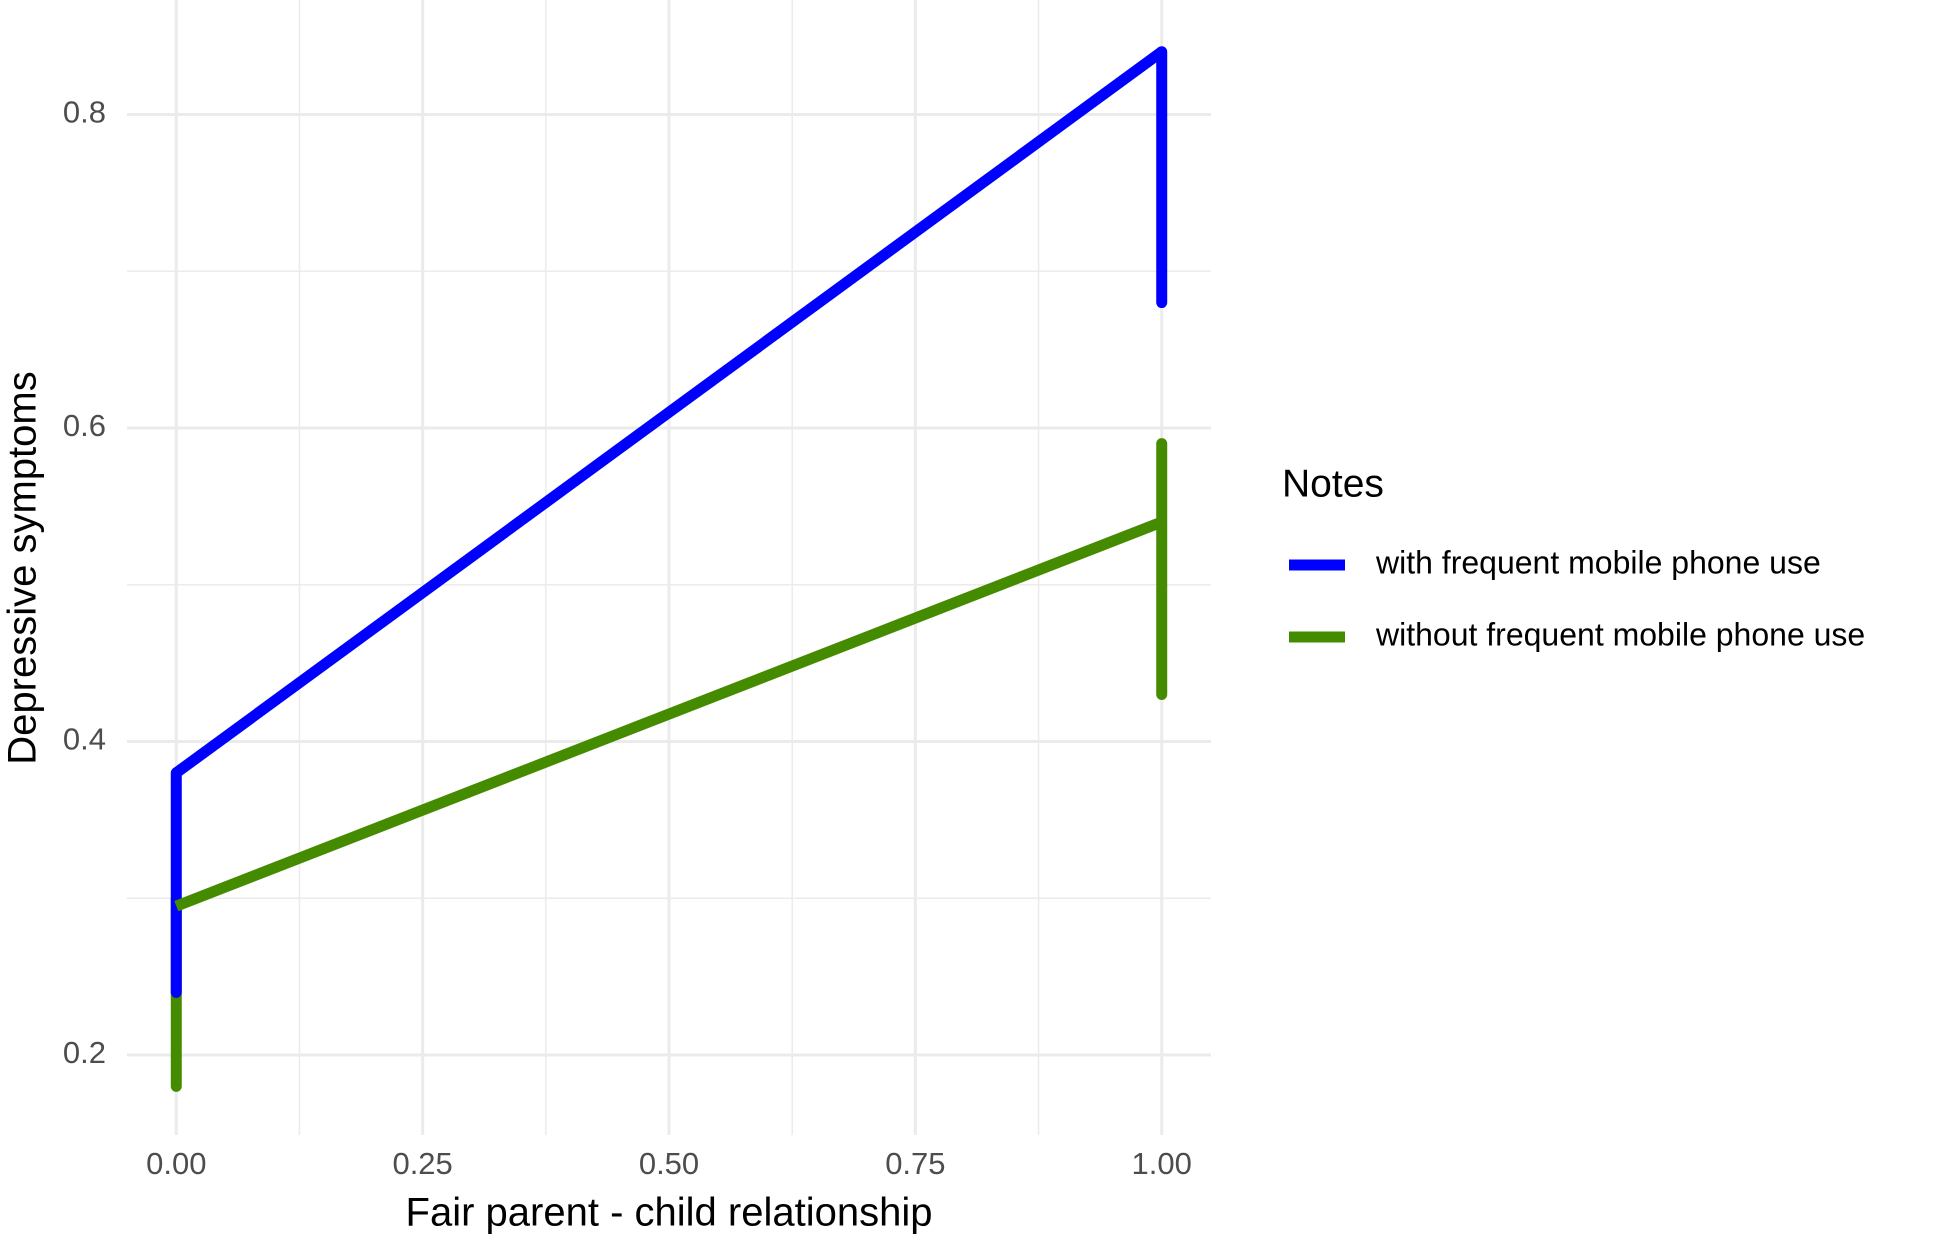  Describe the element at coordinates (1333, 483) in the screenshot. I see `legend-title: Notes` at that location.